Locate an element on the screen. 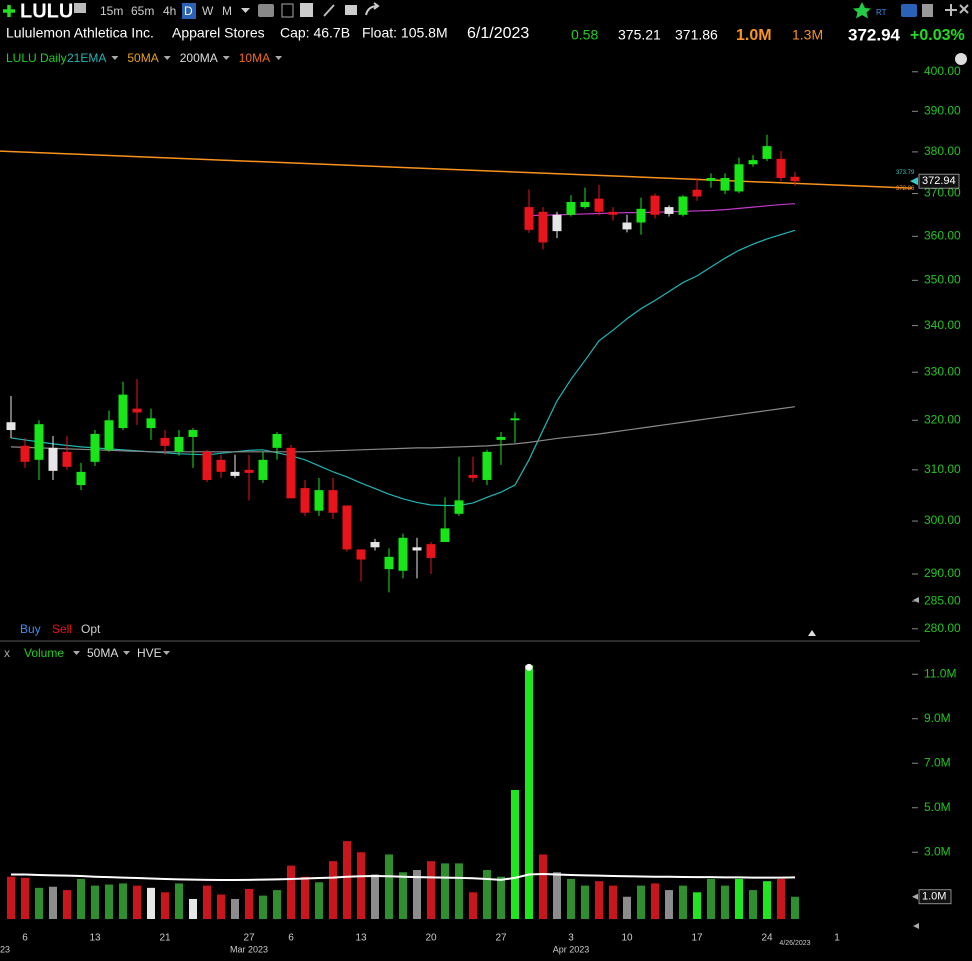 The height and width of the screenshot is (961, 972). pane-title: LULU Daily is located at coordinates (36, 58).